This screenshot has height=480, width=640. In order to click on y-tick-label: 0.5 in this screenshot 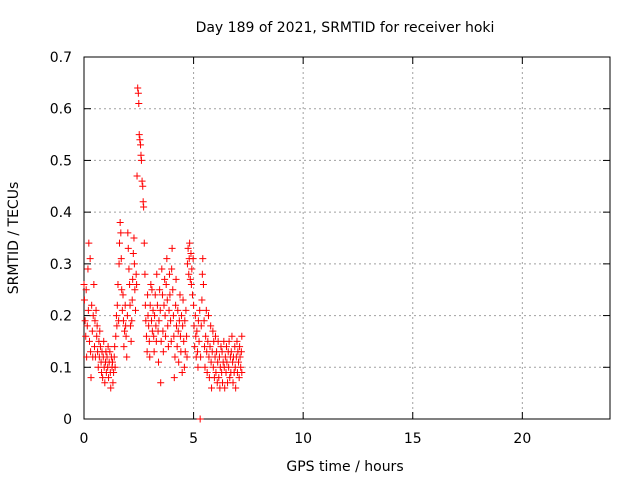, I will do `click(61, 161)`.